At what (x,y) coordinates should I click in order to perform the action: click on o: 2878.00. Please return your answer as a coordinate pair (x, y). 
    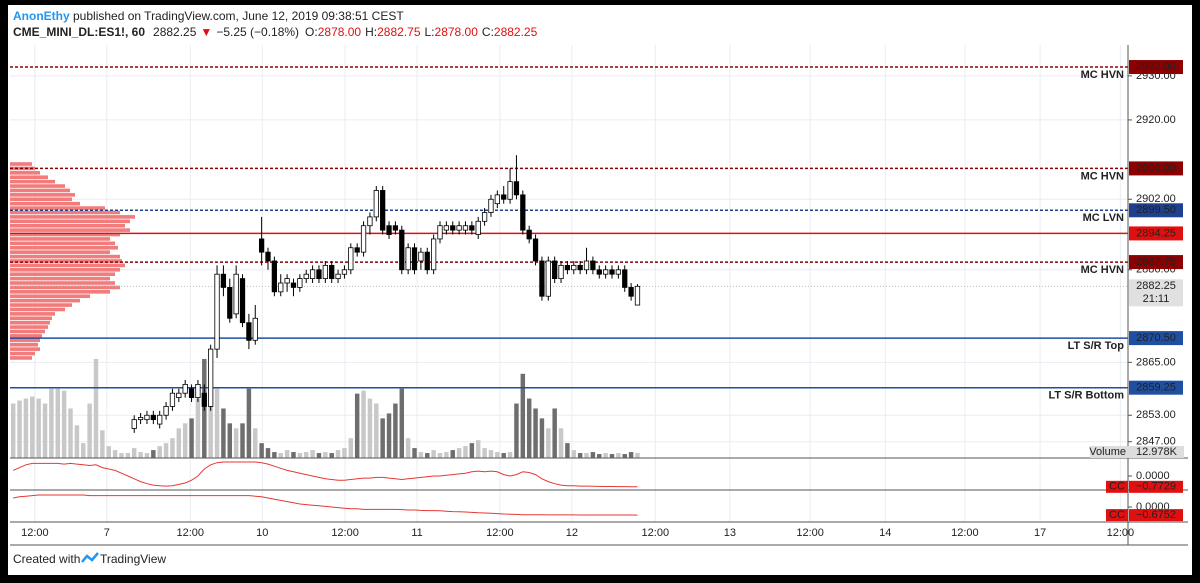
    Looking at the image, I should click on (340, 32).